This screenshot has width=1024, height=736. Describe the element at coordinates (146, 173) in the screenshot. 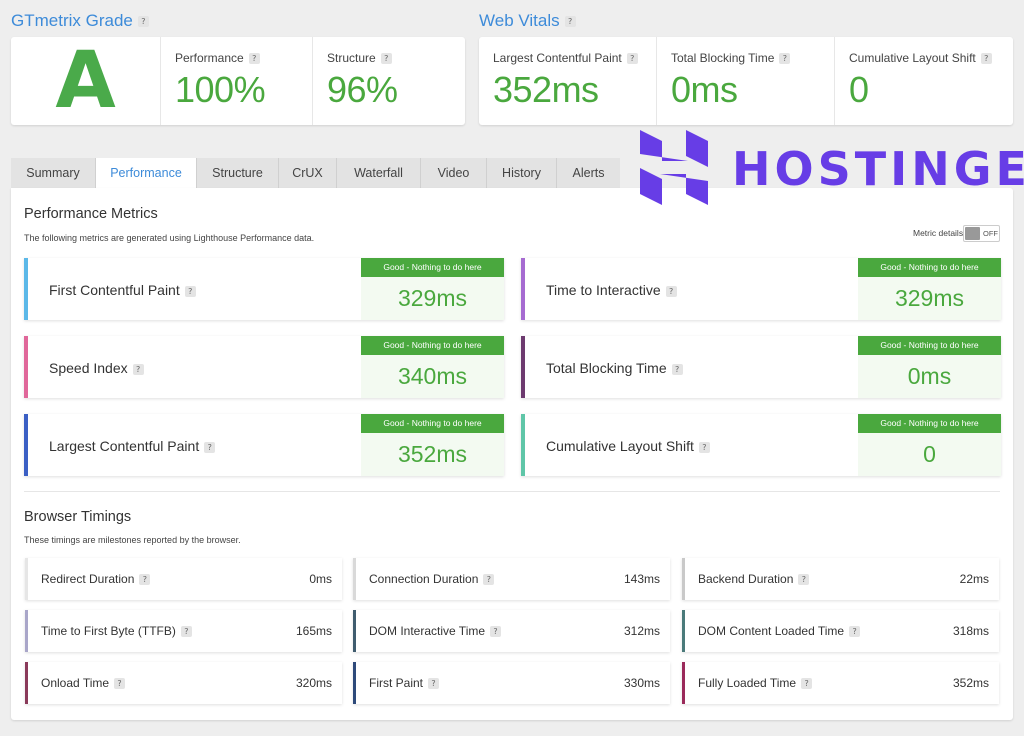

I see `tab-performance: Performance` at that location.